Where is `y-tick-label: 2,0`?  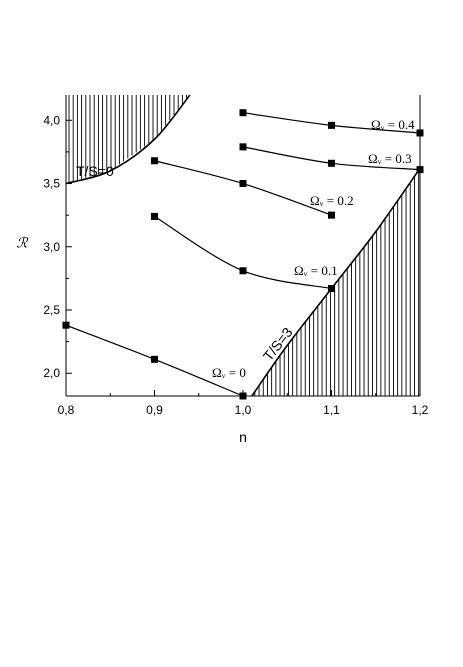
y-tick-label: 2,0 is located at coordinates (51, 373).